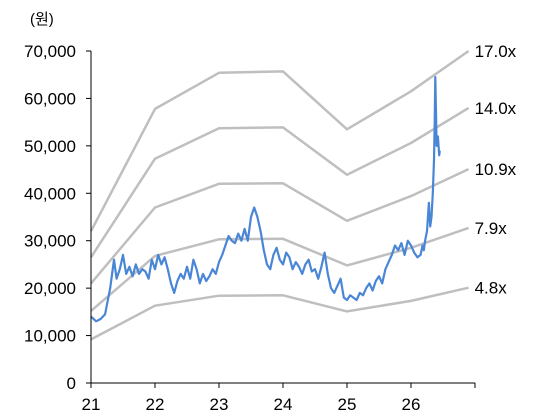 Image resolution: width=541 pixels, height=419 pixels. Describe the element at coordinates (91, 404) in the screenshot. I see `x-tick-label: 21` at that location.